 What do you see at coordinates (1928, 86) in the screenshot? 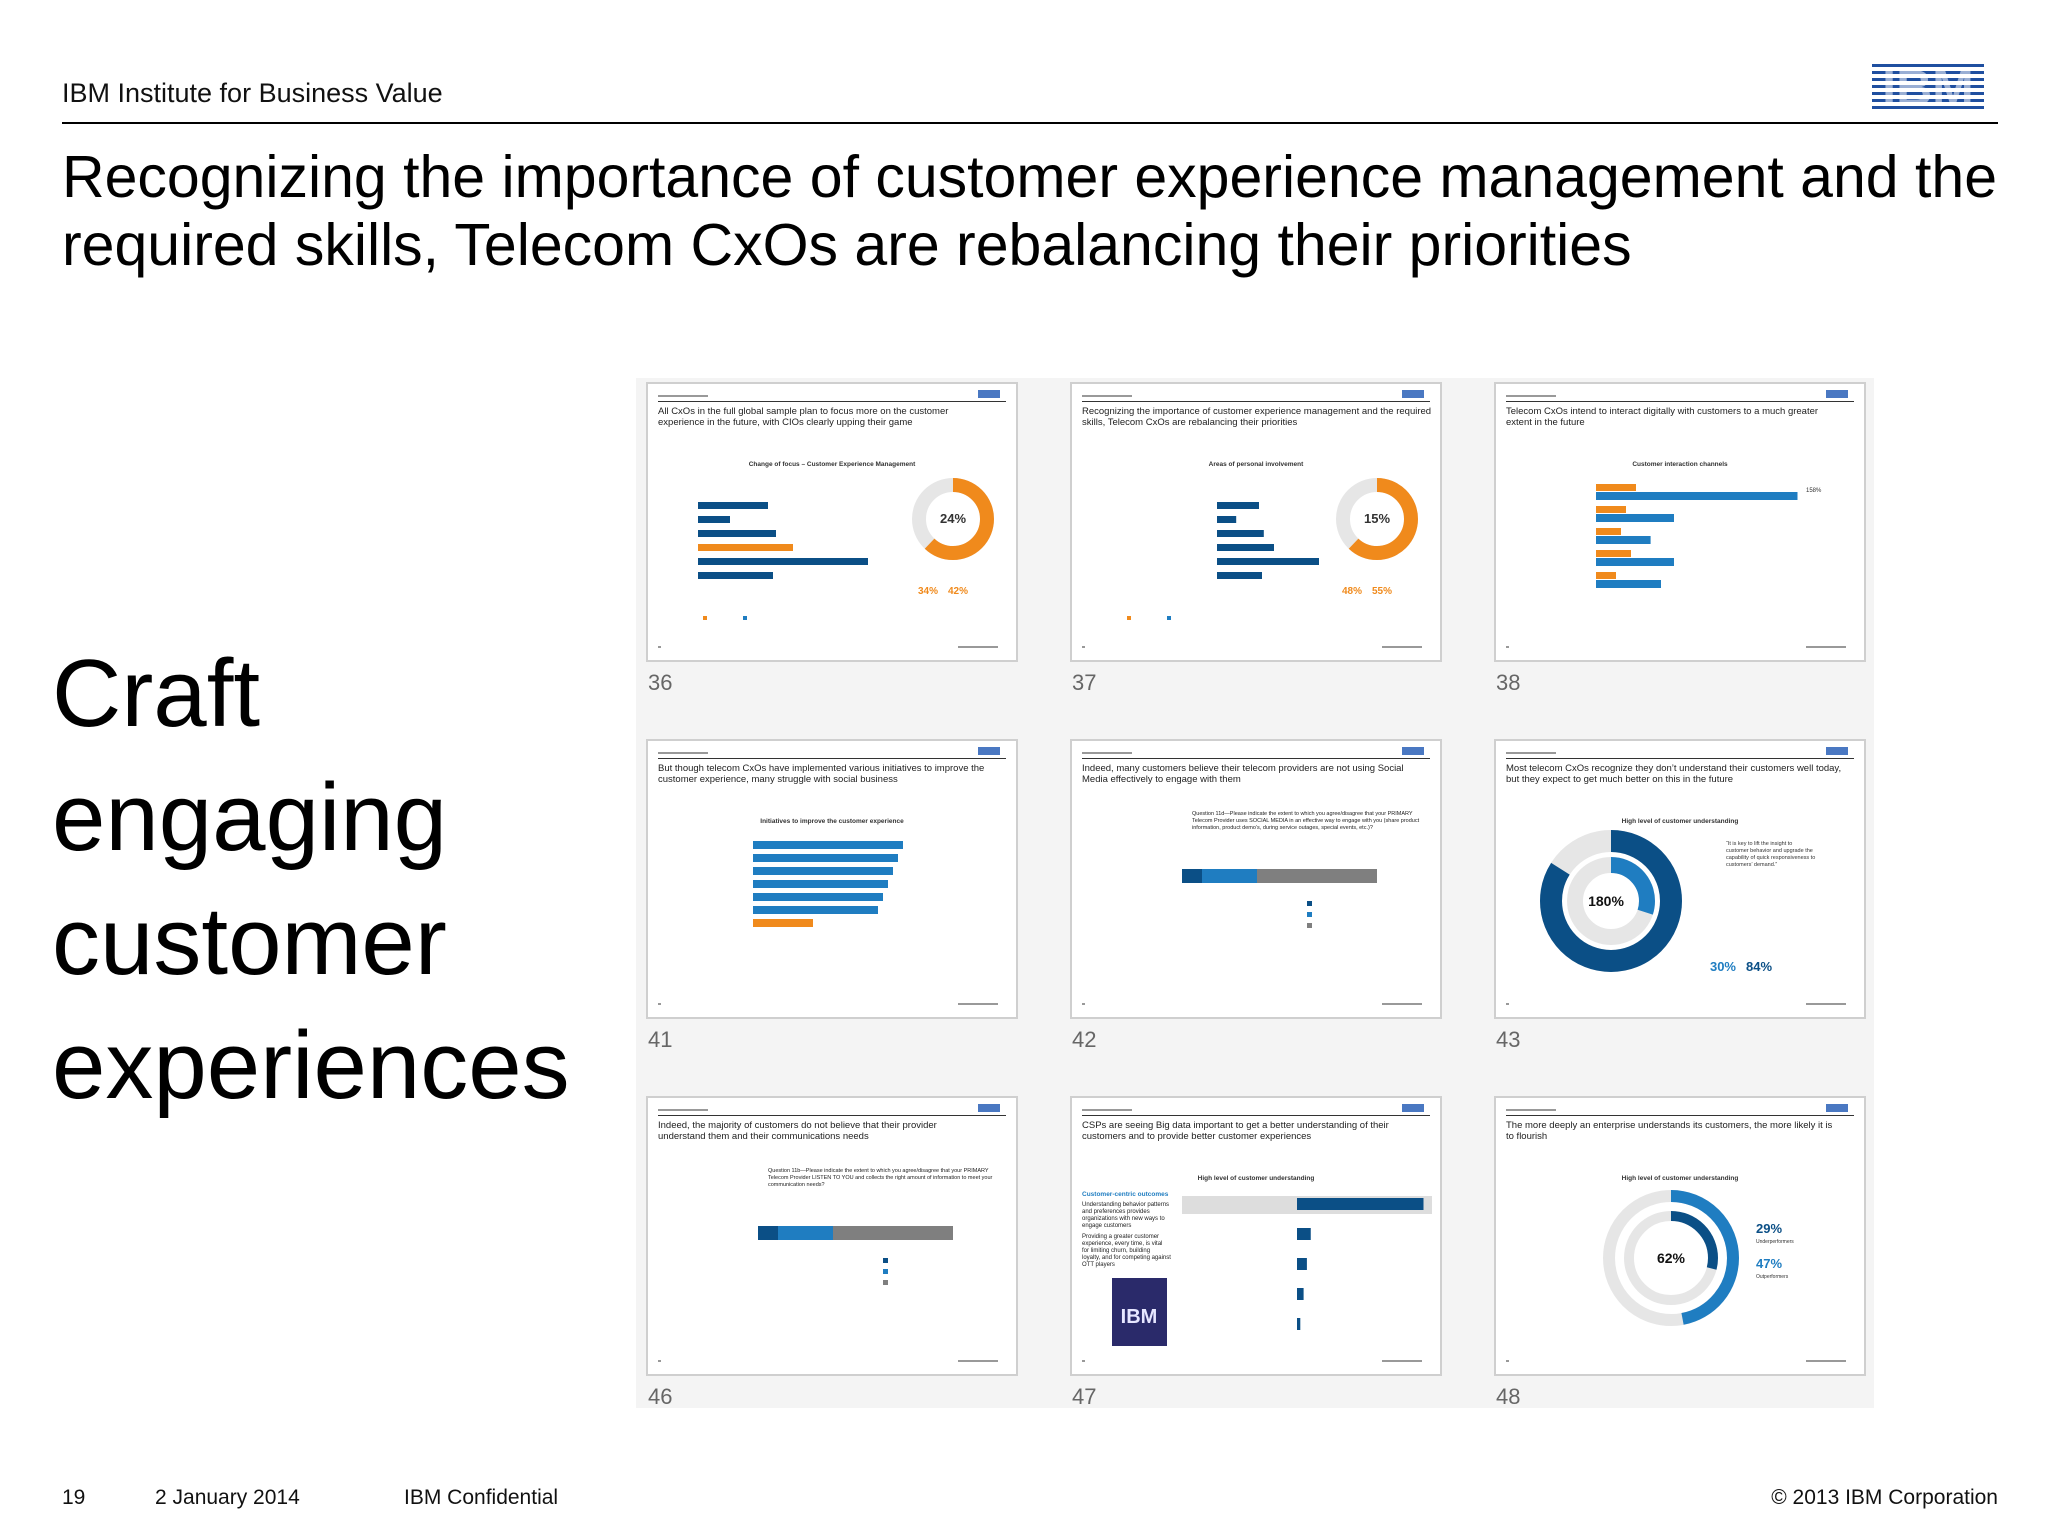
I see `ibm-logo-letters: IBM` at bounding box center [1928, 86].